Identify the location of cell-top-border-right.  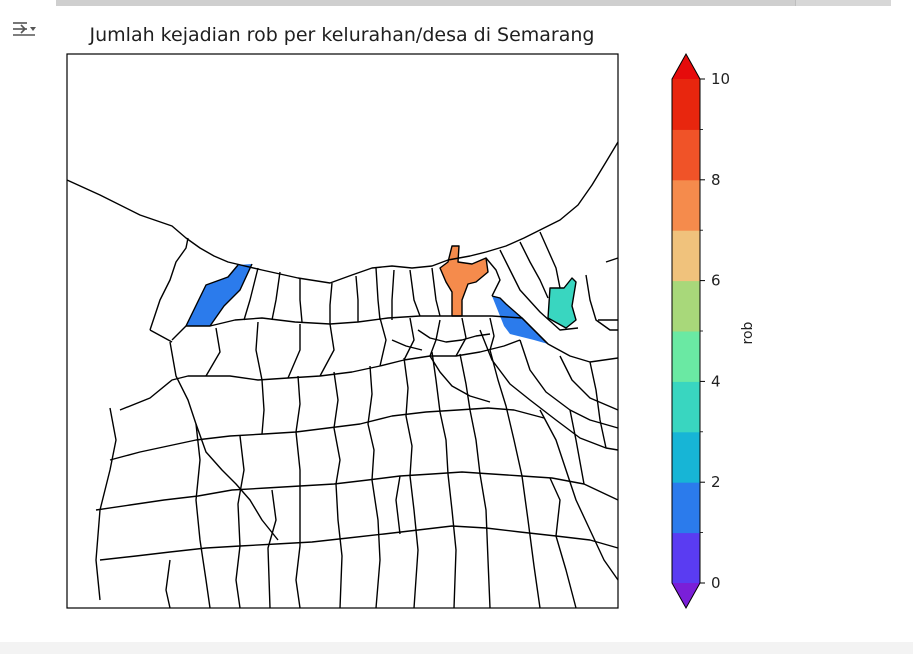
(843, 3).